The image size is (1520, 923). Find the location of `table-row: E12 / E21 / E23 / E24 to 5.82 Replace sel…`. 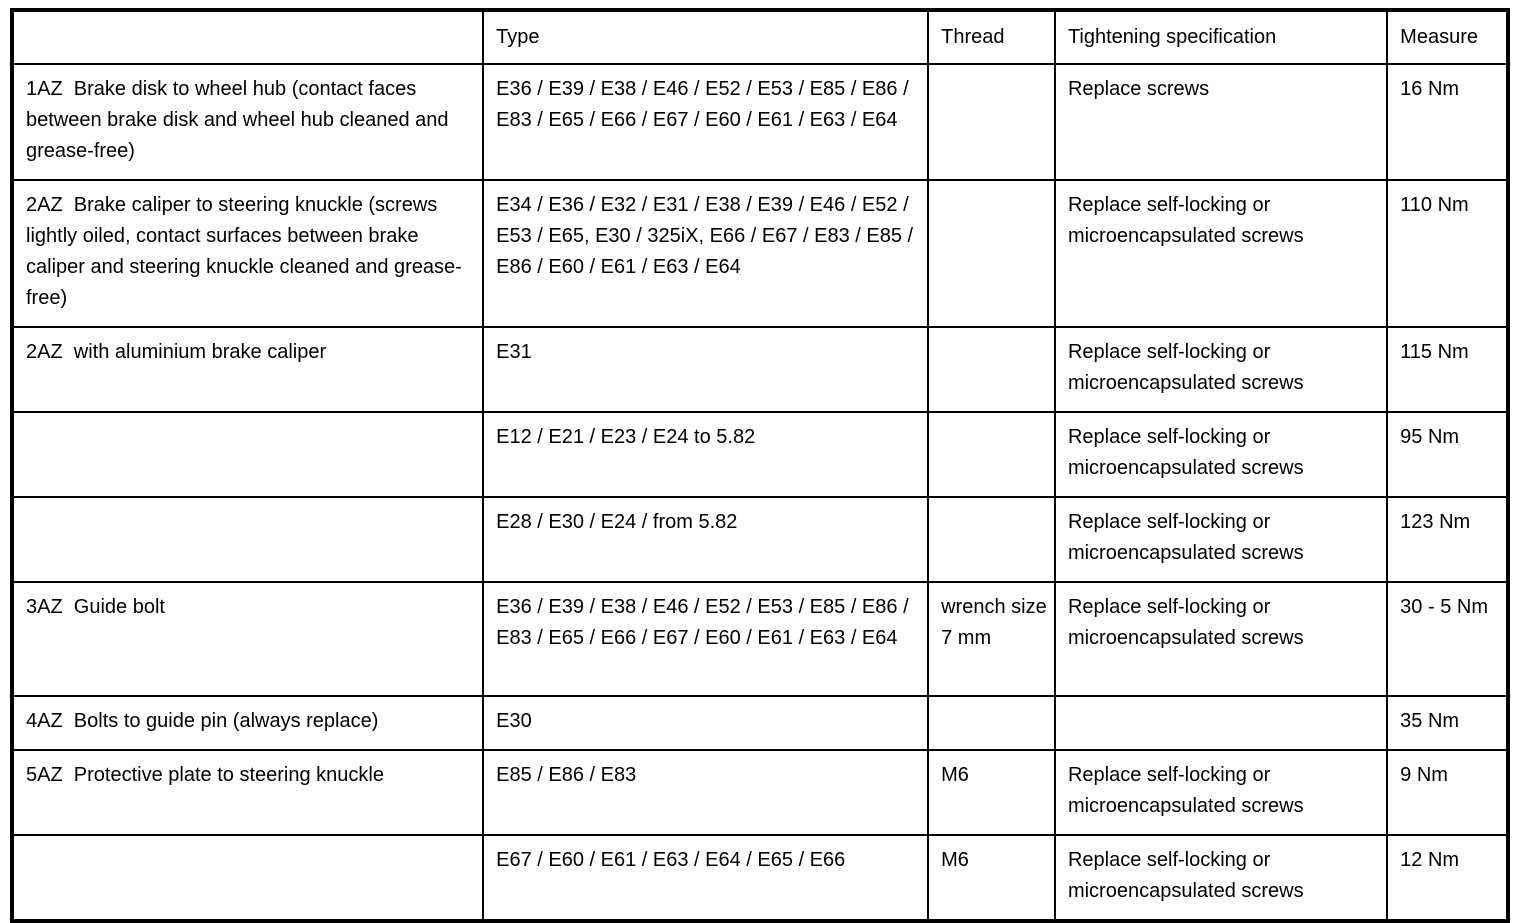

table-row: E12 / E21 / E23 / E24 to 5.82 Replace sel… is located at coordinates (759, 454).